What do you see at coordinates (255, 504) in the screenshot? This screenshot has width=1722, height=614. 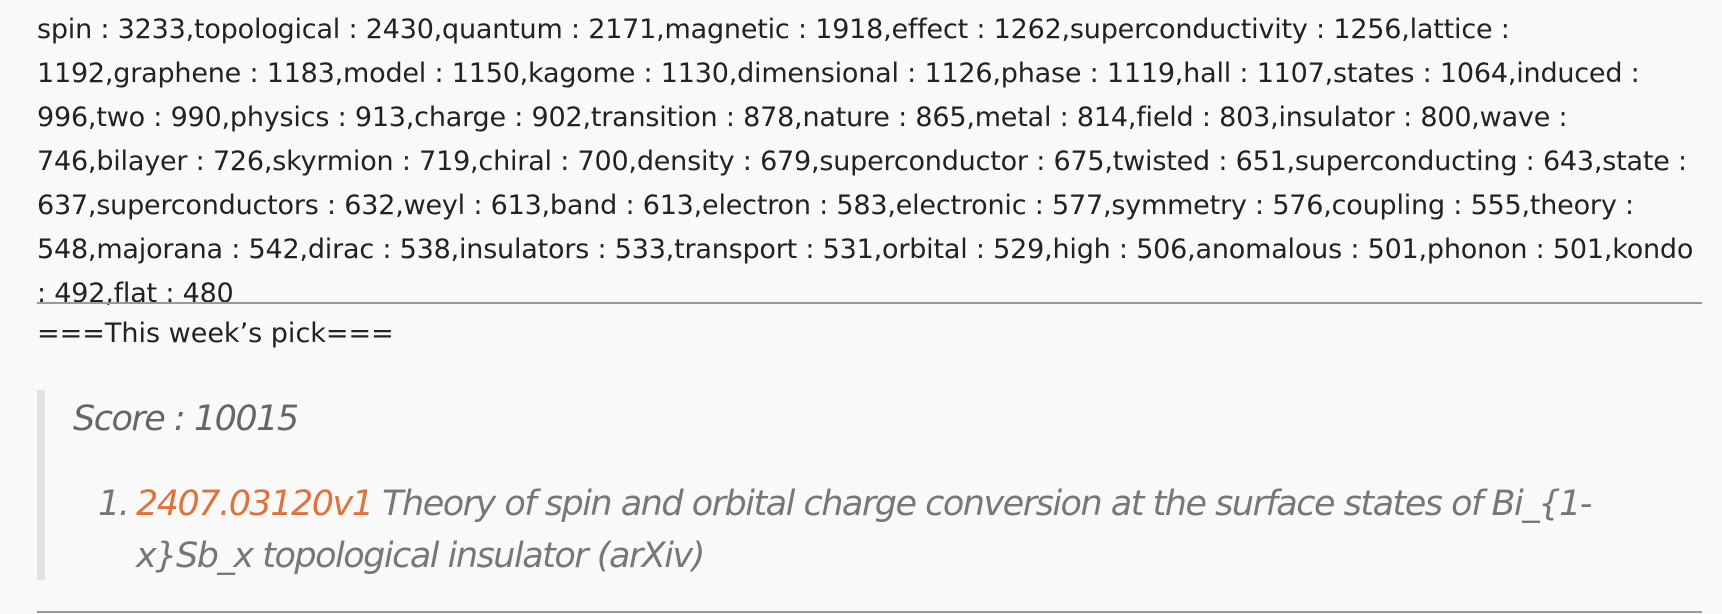 I see `arxiv-link: 2407.03120v1` at bounding box center [255, 504].